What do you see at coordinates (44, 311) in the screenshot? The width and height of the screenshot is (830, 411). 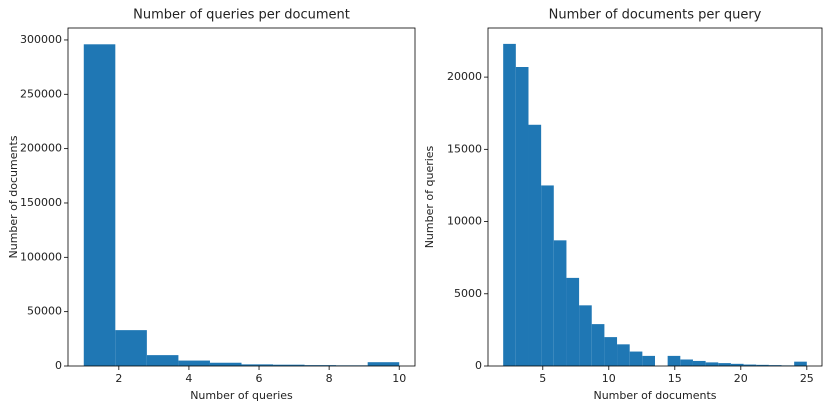 I see `y-tick-label: 50000` at bounding box center [44, 311].